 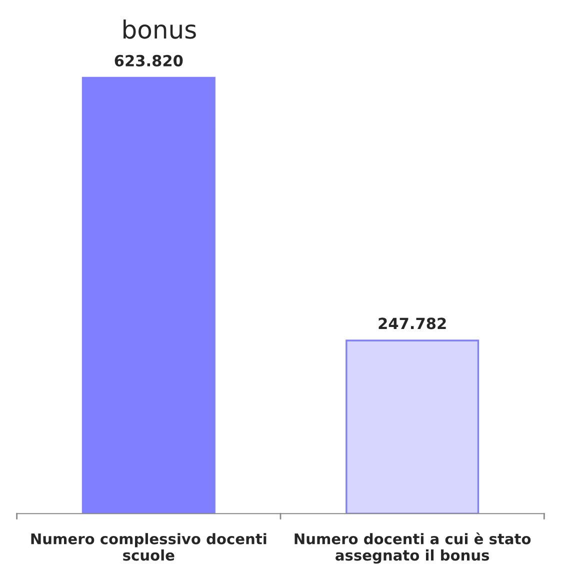 What do you see at coordinates (412, 324) in the screenshot?
I see `data-label: 247.782` at bounding box center [412, 324].